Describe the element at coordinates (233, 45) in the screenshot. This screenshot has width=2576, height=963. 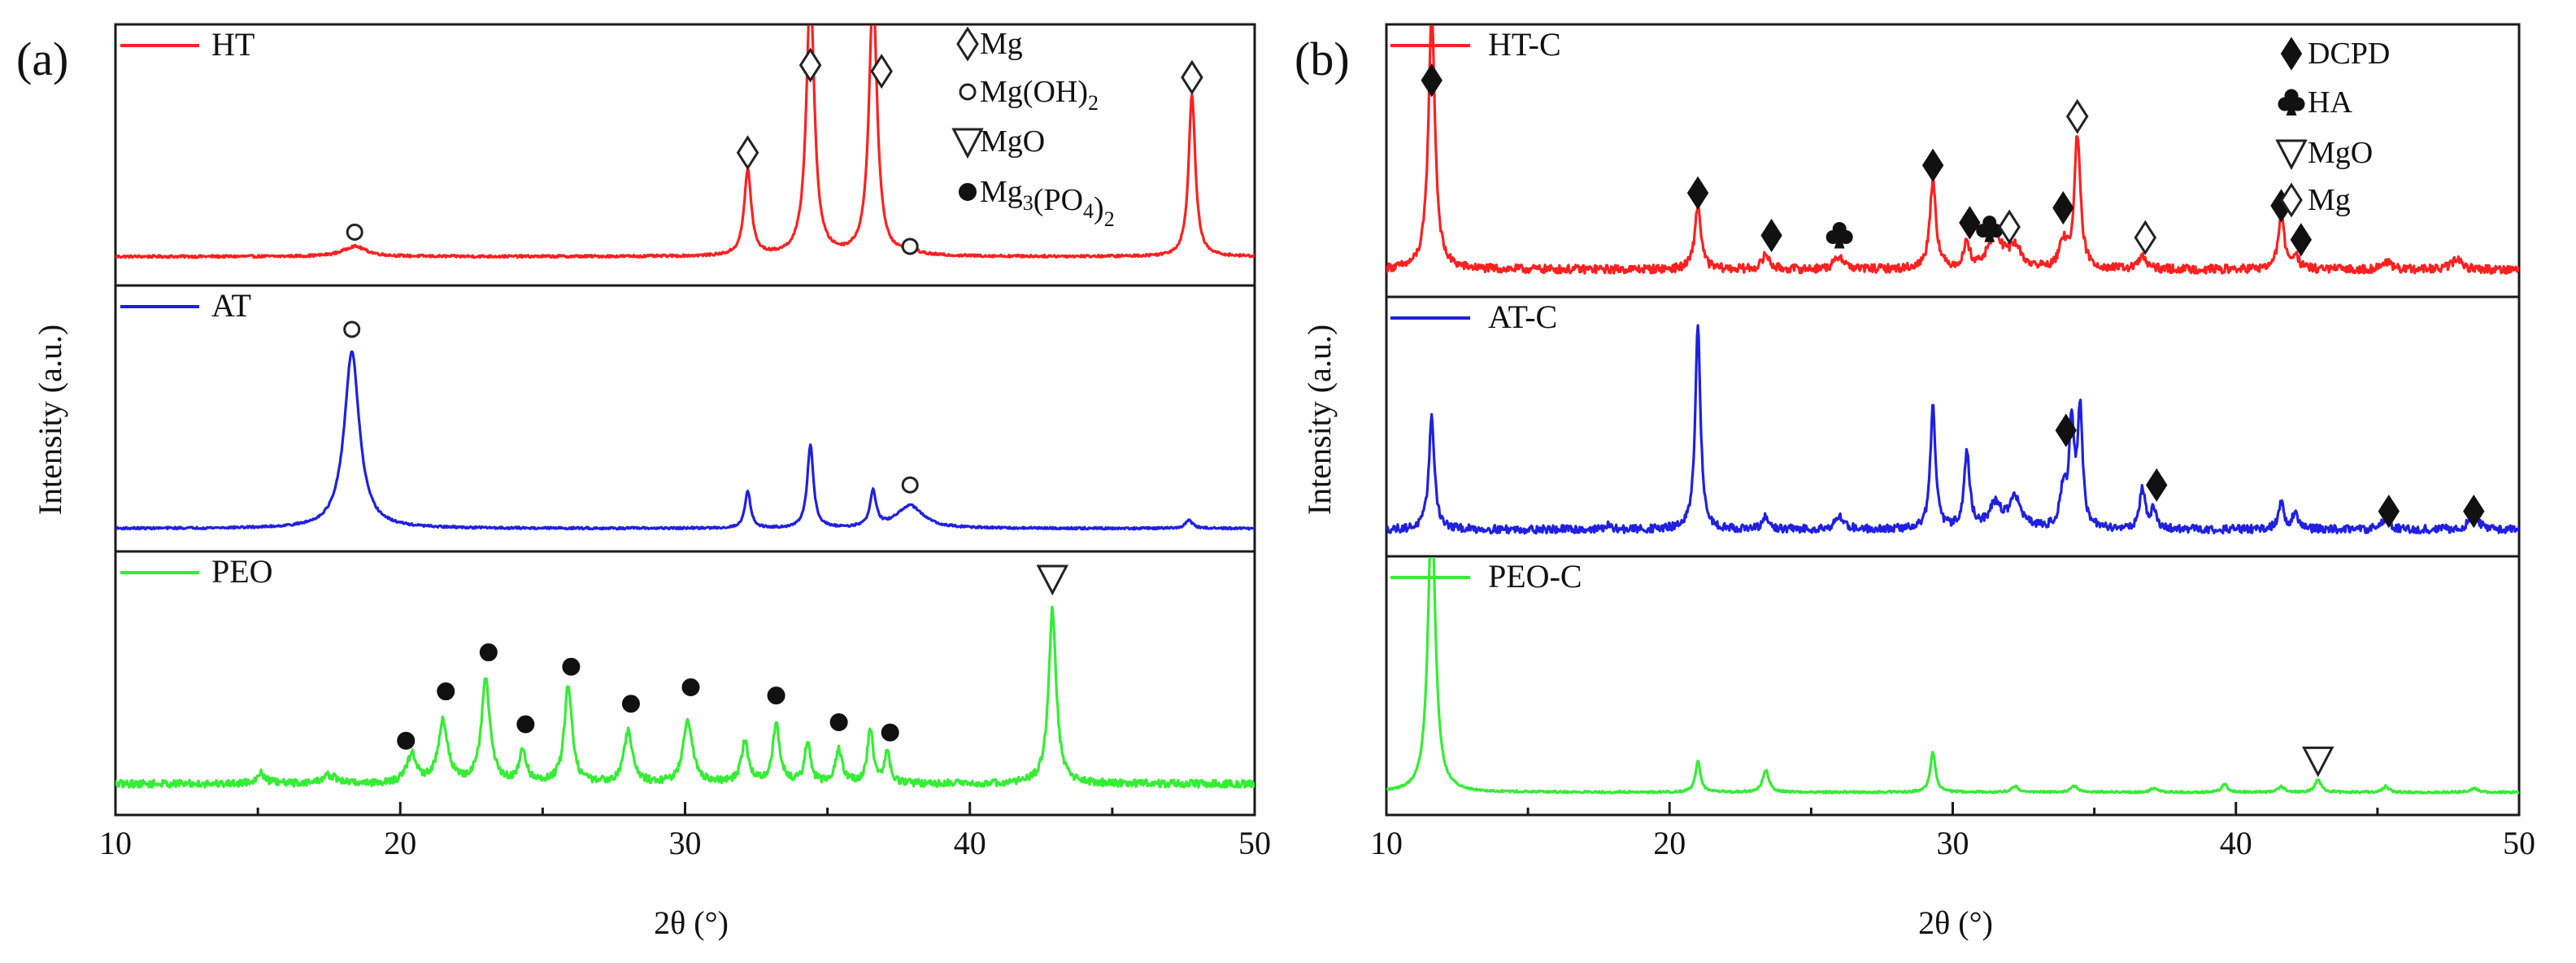
I see `trace-label-ht: HT` at that location.